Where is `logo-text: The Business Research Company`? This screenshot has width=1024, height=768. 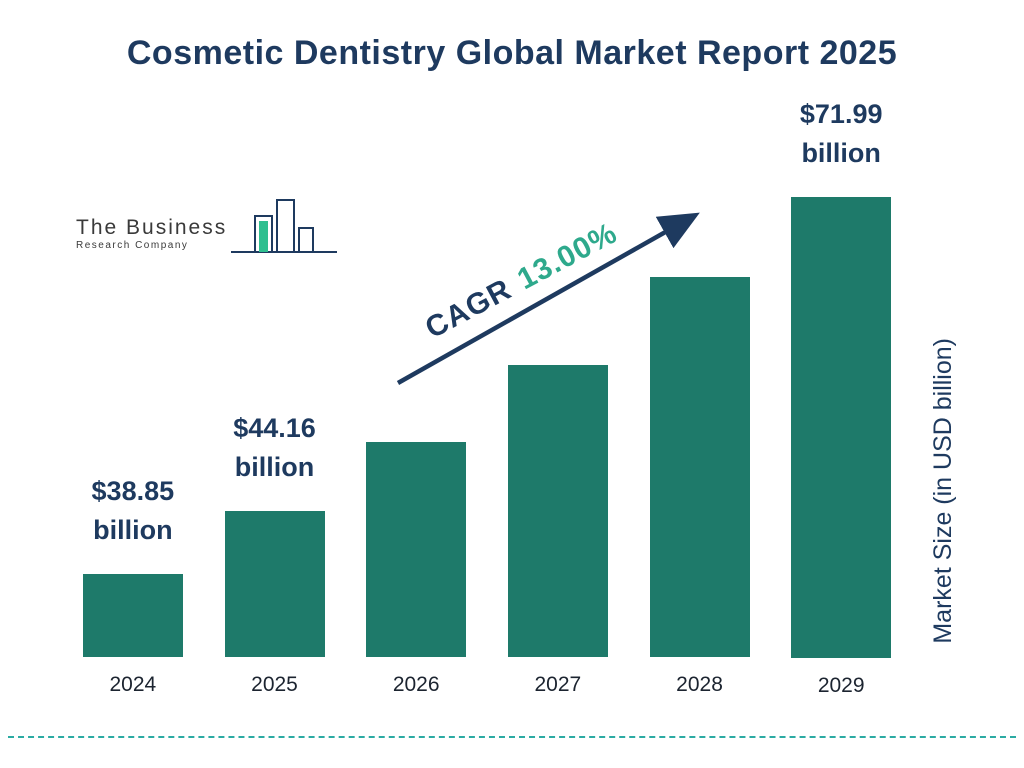
logo-text: The Business Research Company is located at coordinates (151, 240).